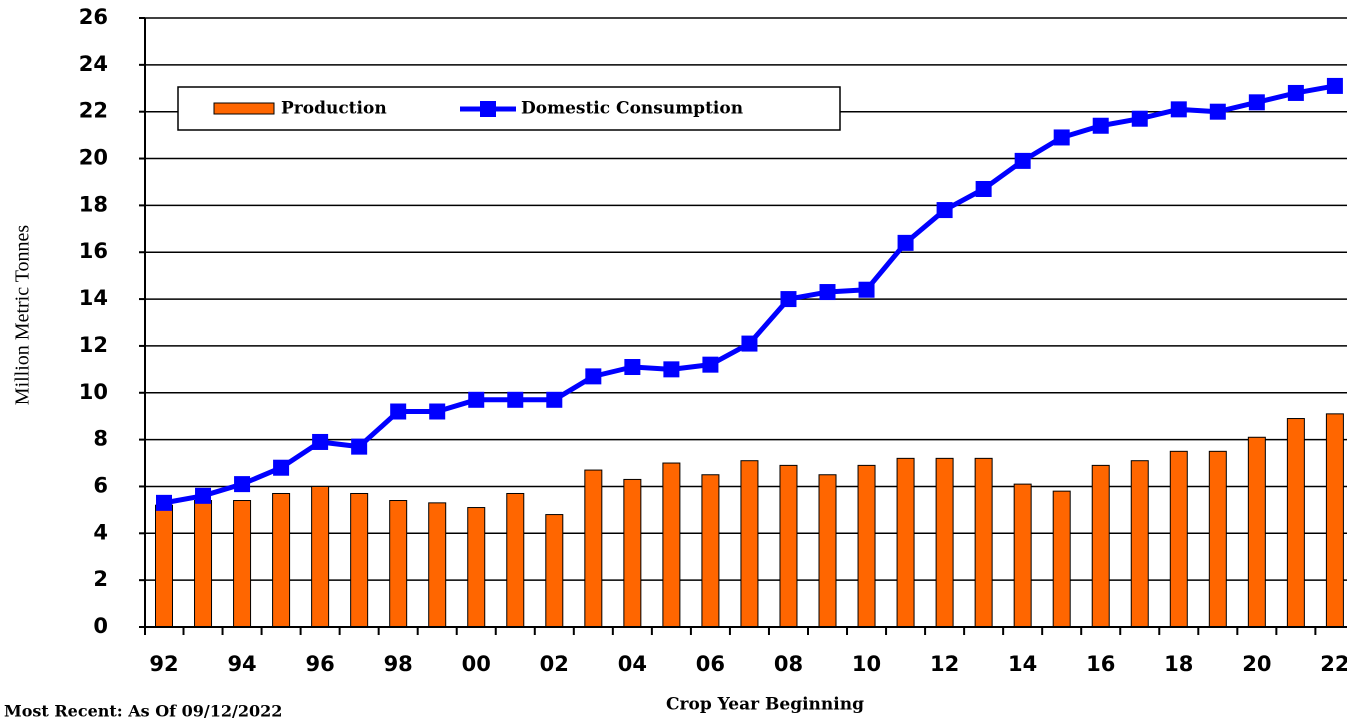  What do you see at coordinates (710, 664) in the screenshot?
I see `x-tick-label: 06` at bounding box center [710, 664].